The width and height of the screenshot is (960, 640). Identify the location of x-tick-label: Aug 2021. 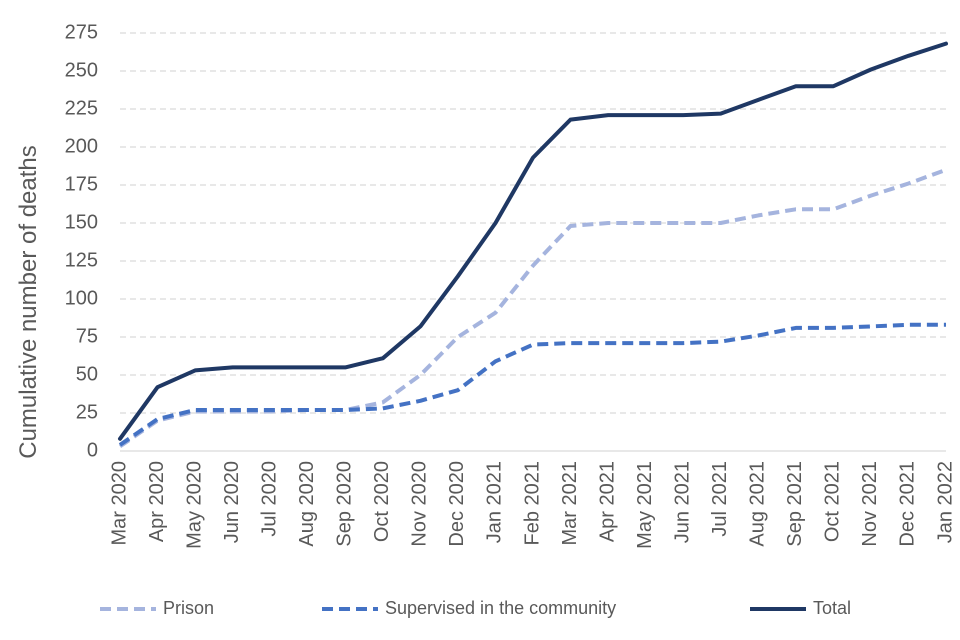
(758, 504).